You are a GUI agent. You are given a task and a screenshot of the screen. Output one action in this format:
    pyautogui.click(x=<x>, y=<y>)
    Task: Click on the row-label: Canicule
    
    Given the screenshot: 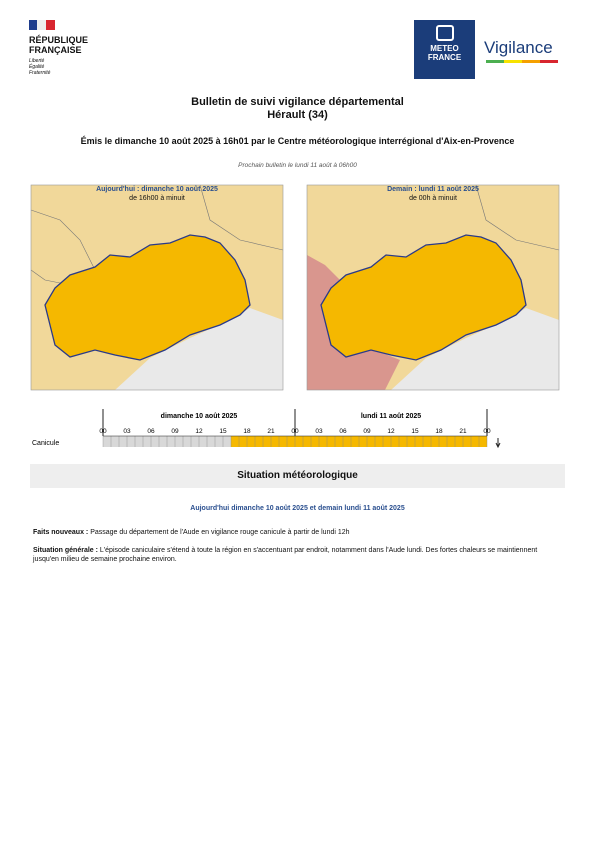 What is the action you would take?
    pyautogui.click(x=45, y=443)
    